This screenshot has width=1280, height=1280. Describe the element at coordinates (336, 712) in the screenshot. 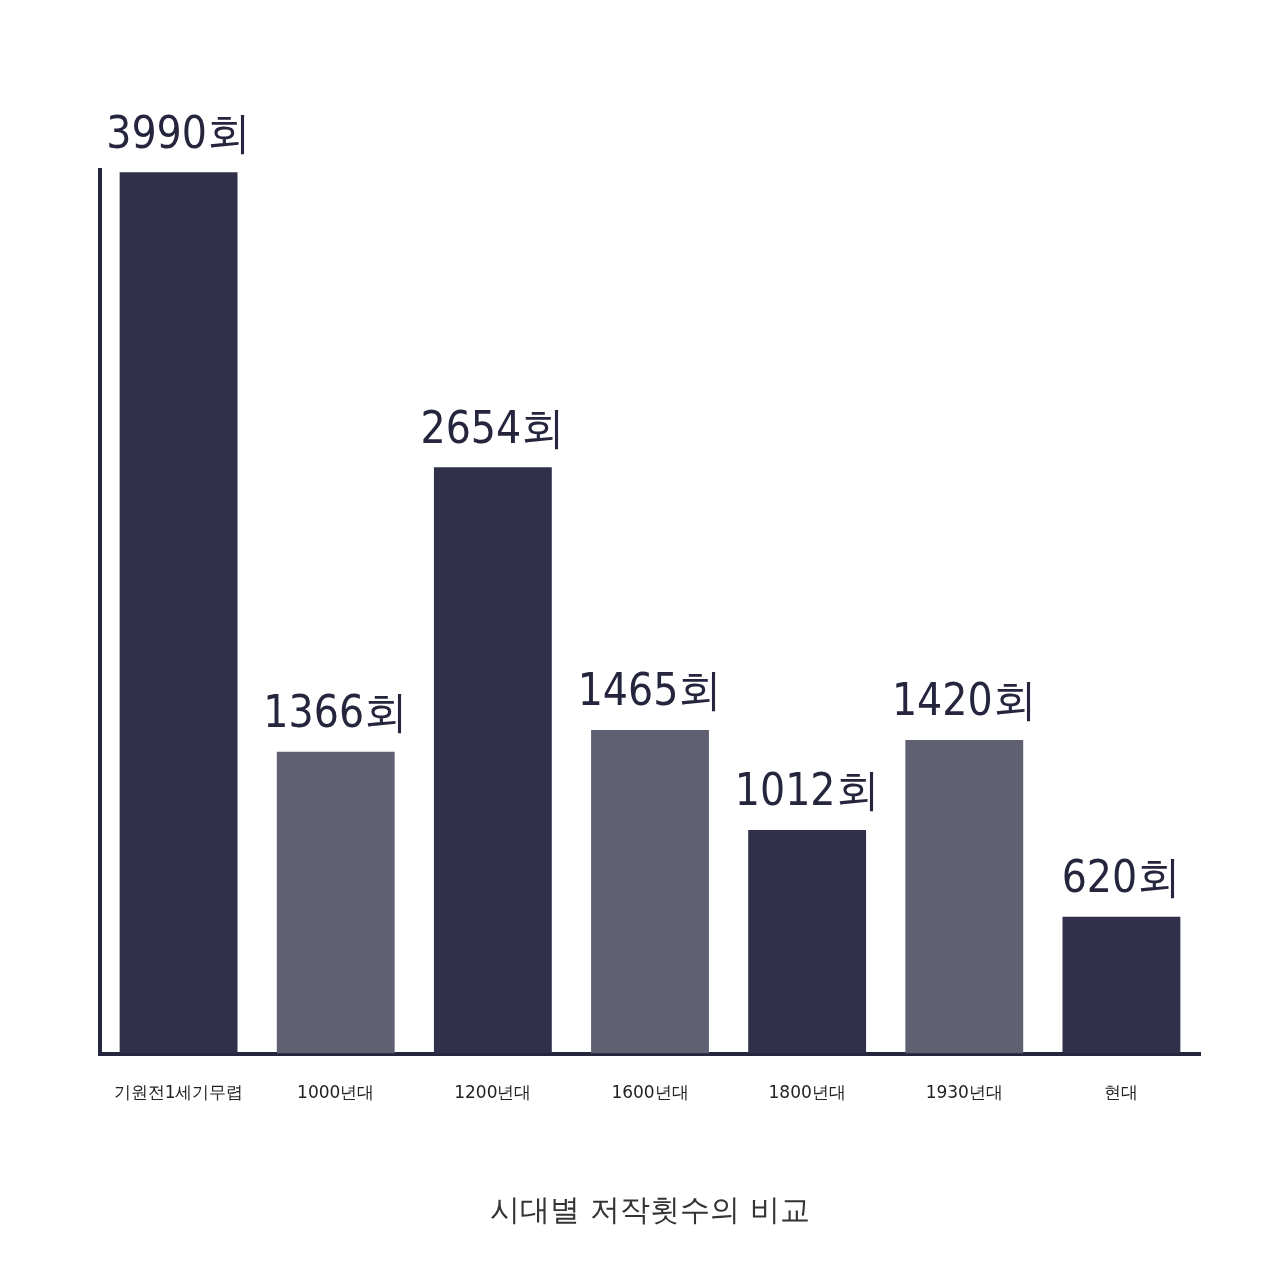

I see `data-label: 1366회` at that location.